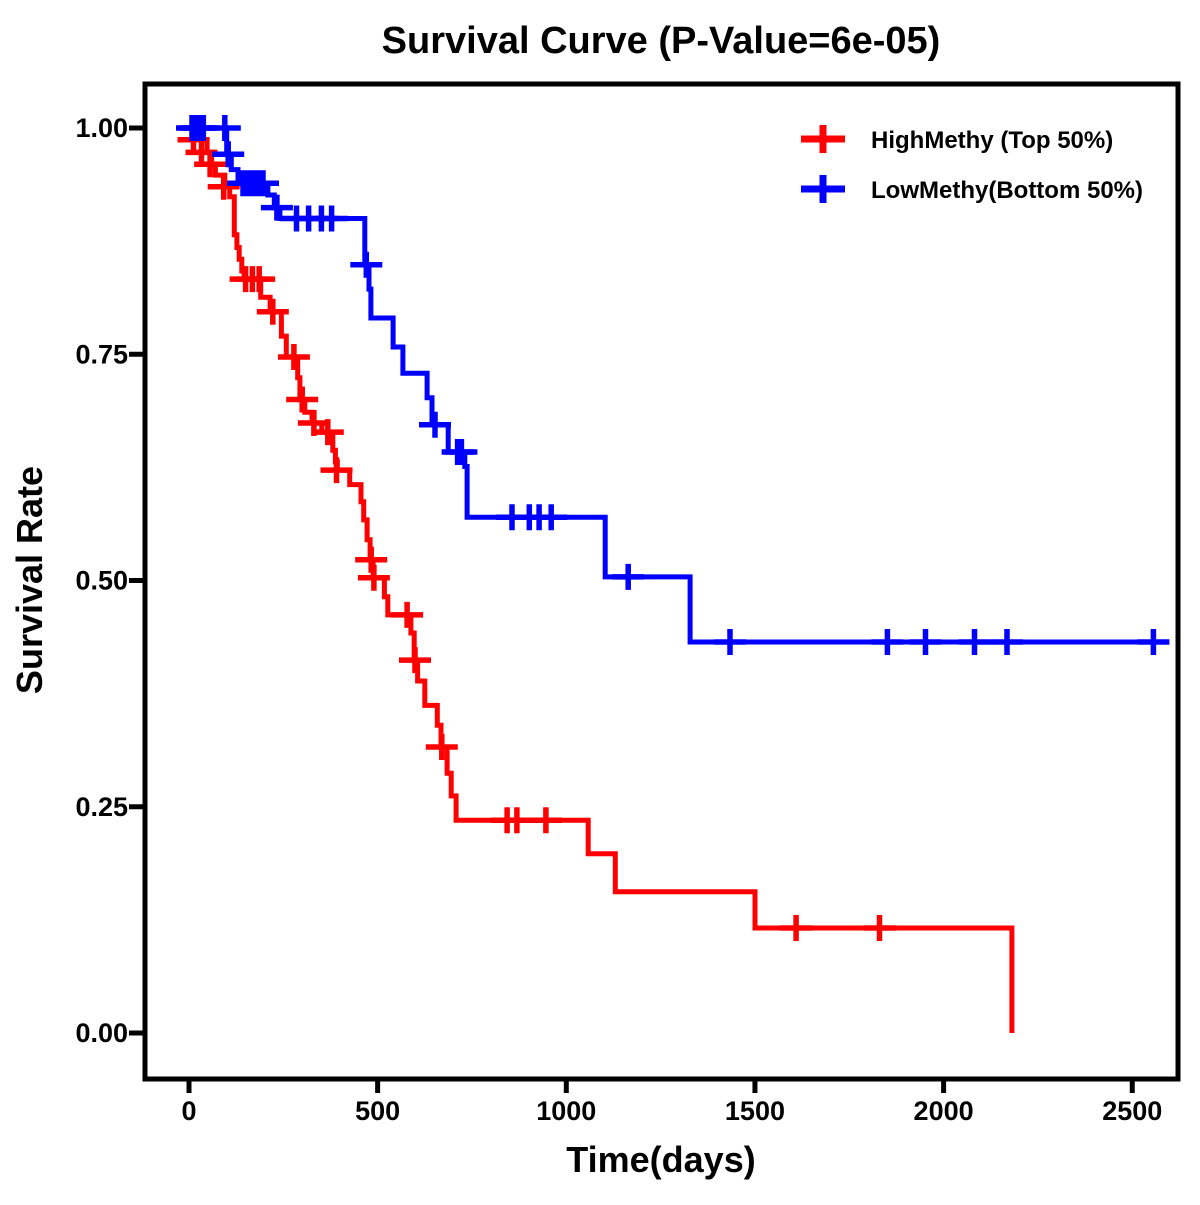  I want to click on y-tick-label: 0.25, so click(101, 807).